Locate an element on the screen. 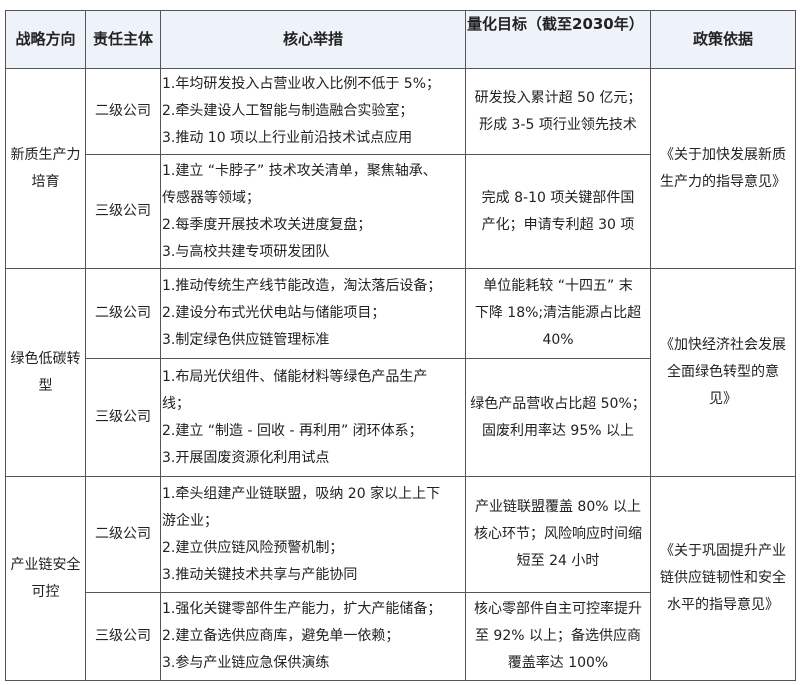 The height and width of the screenshot is (685, 800). quantified-targets-line: 至 92% 以上；备选供应商 is located at coordinates (558, 636).